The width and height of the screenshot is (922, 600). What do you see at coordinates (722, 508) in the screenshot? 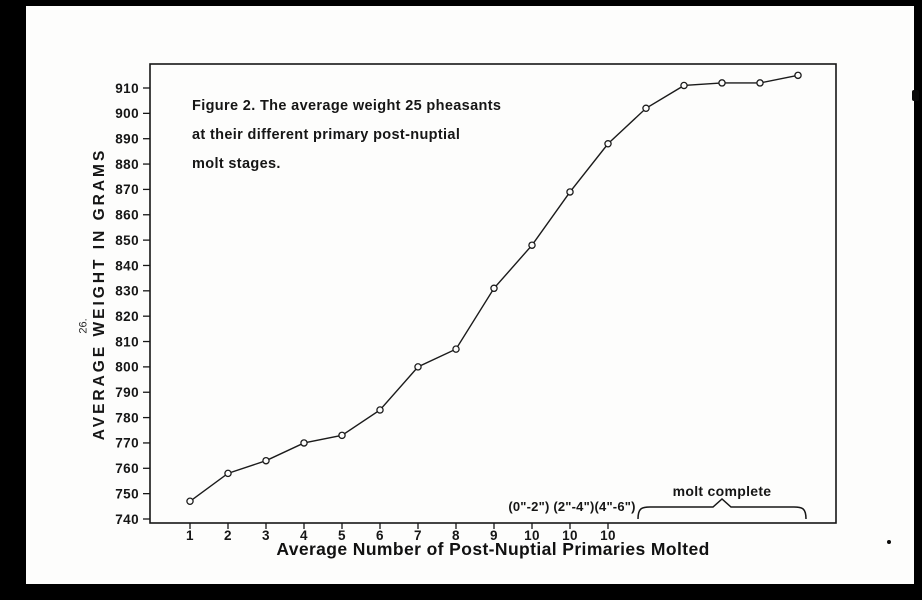
I see `molt-complete-brace` at bounding box center [722, 508].